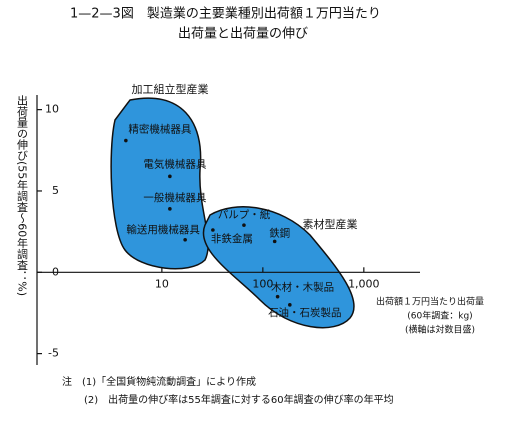 The width and height of the screenshot is (512, 424). I want to click on note: (2) 出荷量の伸び率は55年調査に対する60年調査の伸び率の年平均, so click(239, 399).